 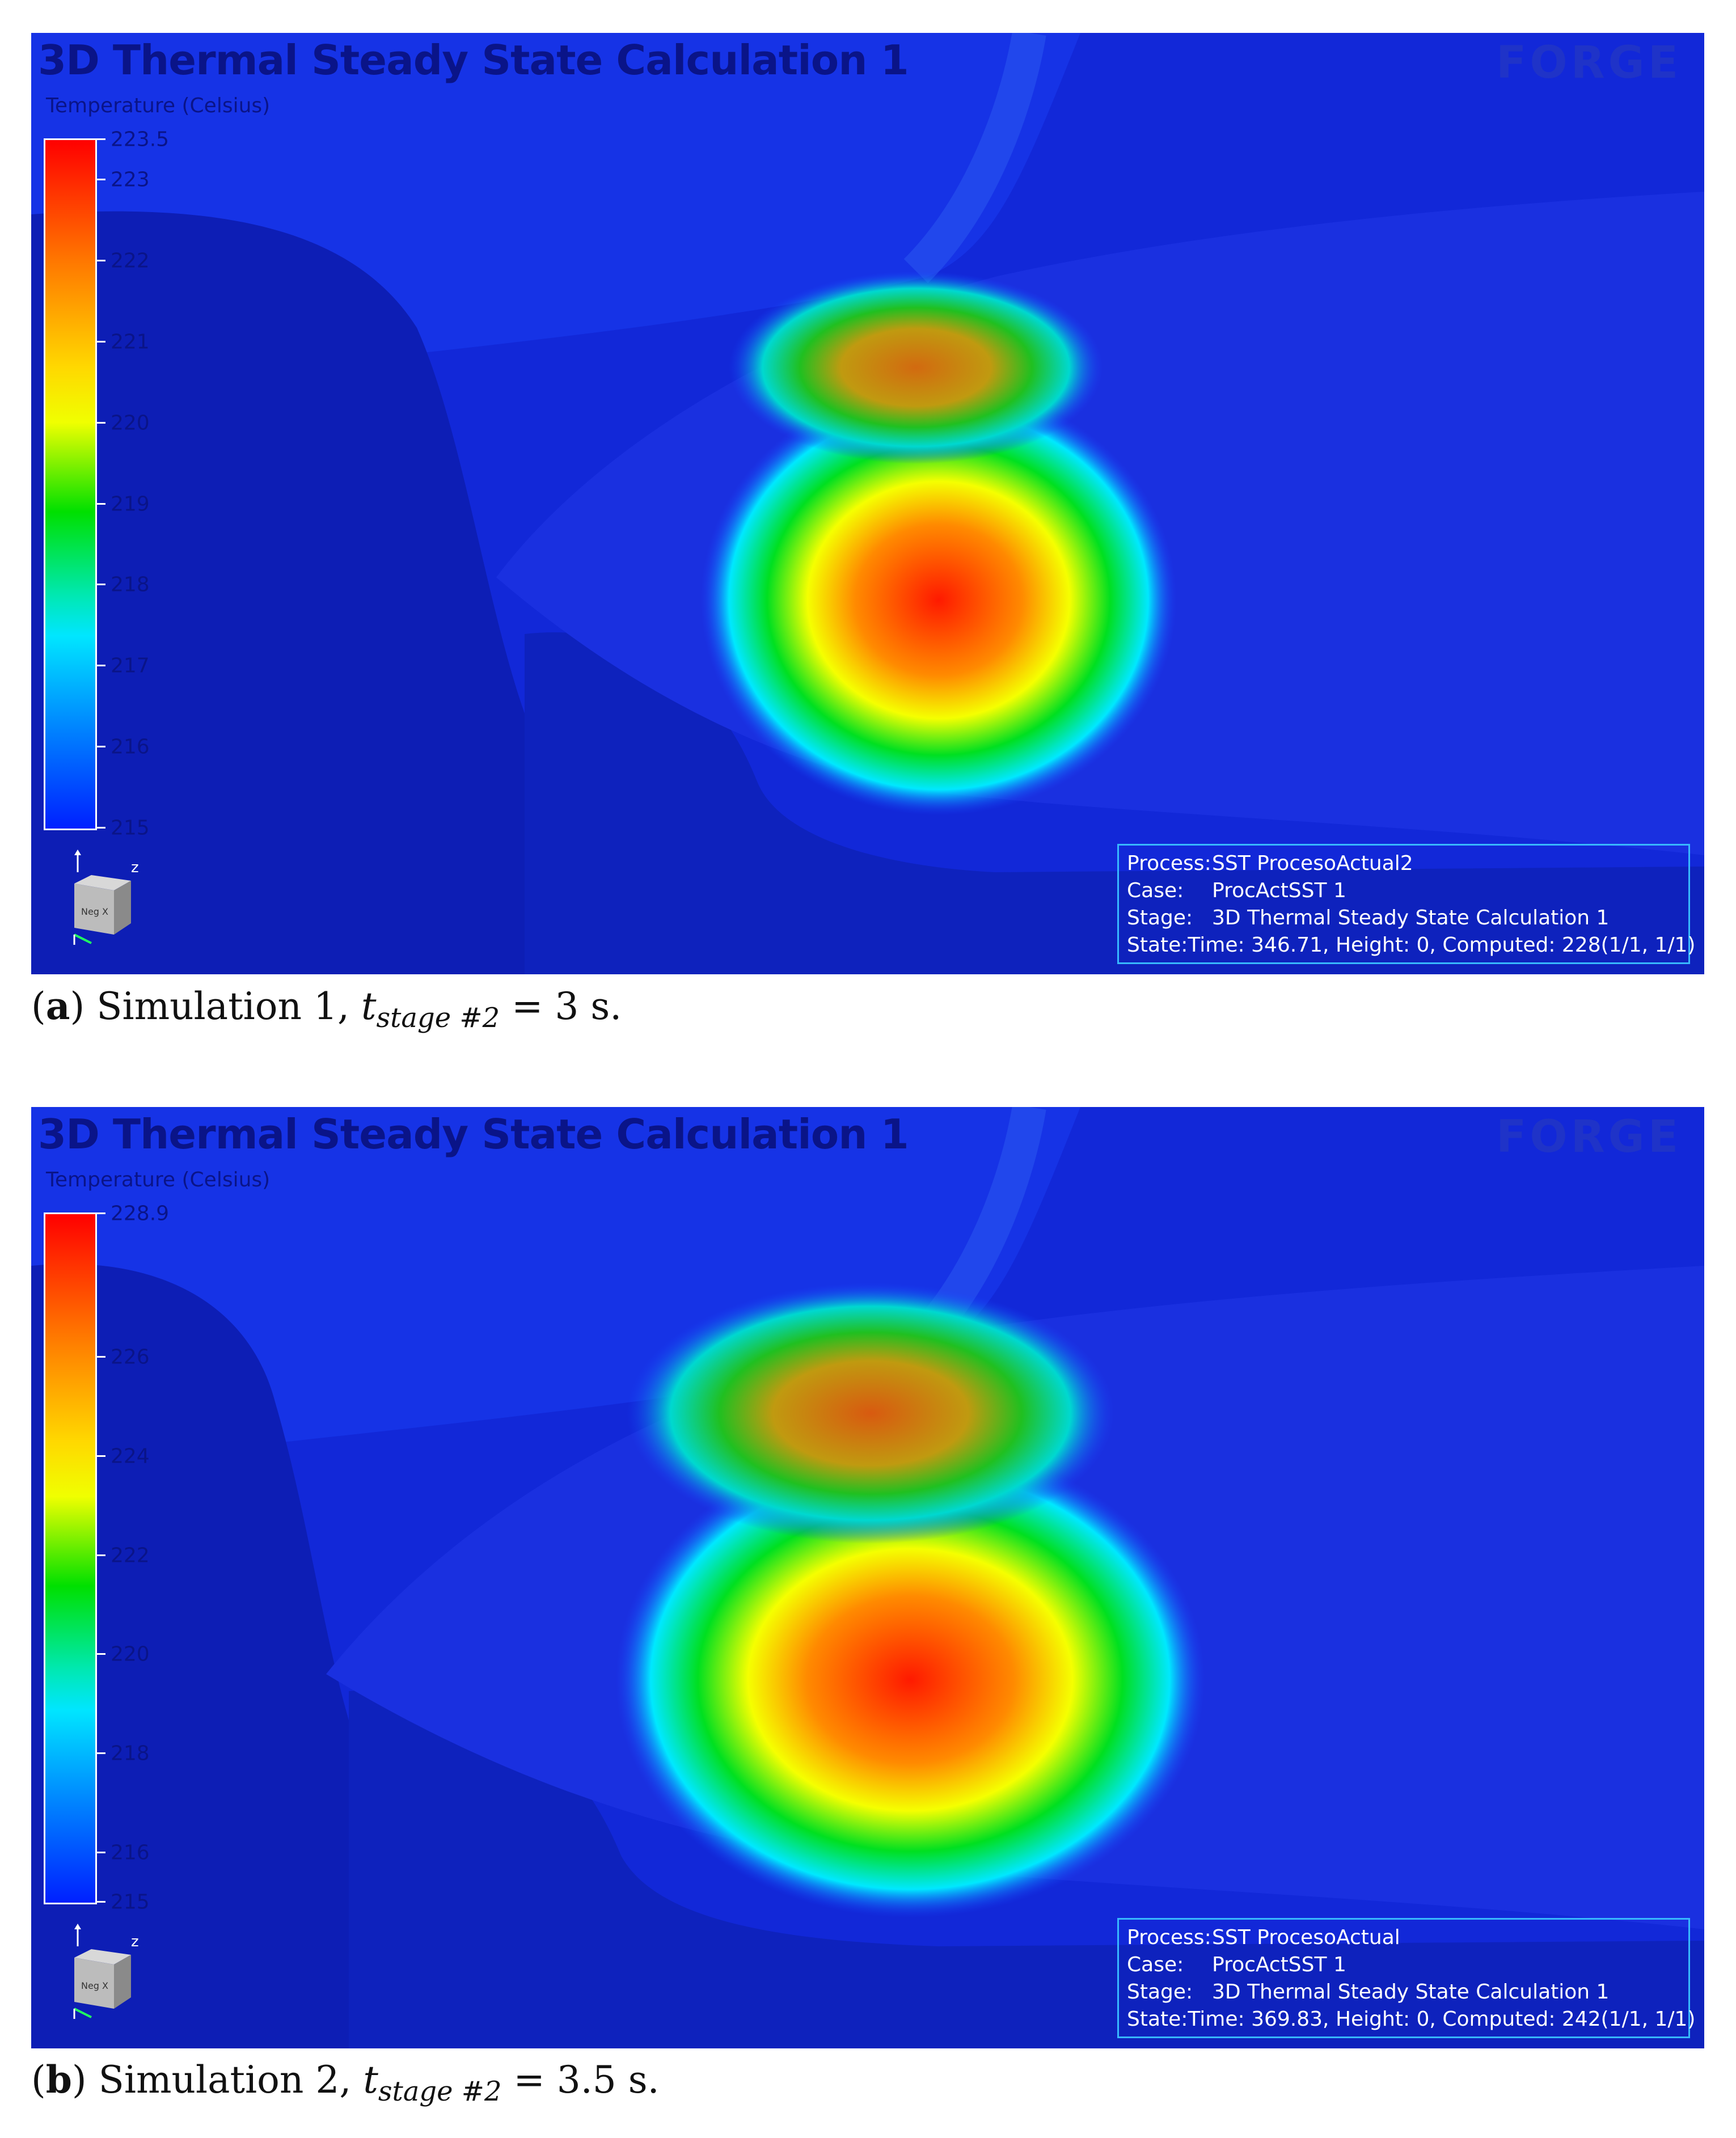 I want to click on caption-letter: a, so click(x=57, y=1006).